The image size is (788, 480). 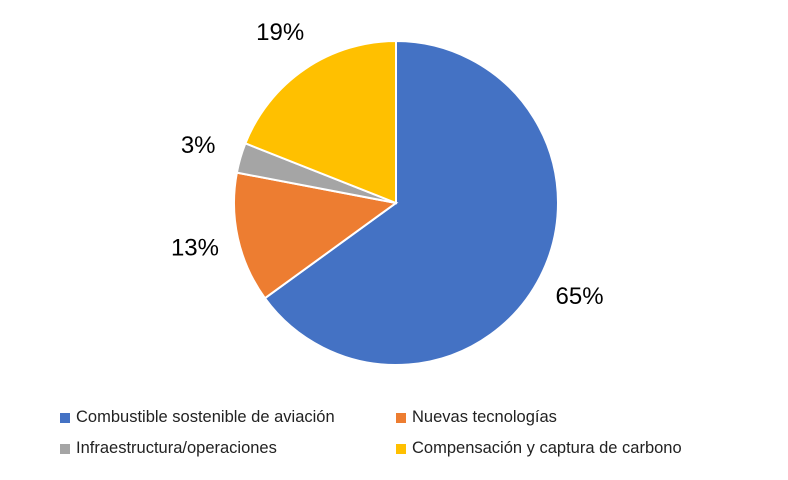 What do you see at coordinates (580, 296) in the screenshot?
I see `data-label-combustible: 65%` at bounding box center [580, 296].